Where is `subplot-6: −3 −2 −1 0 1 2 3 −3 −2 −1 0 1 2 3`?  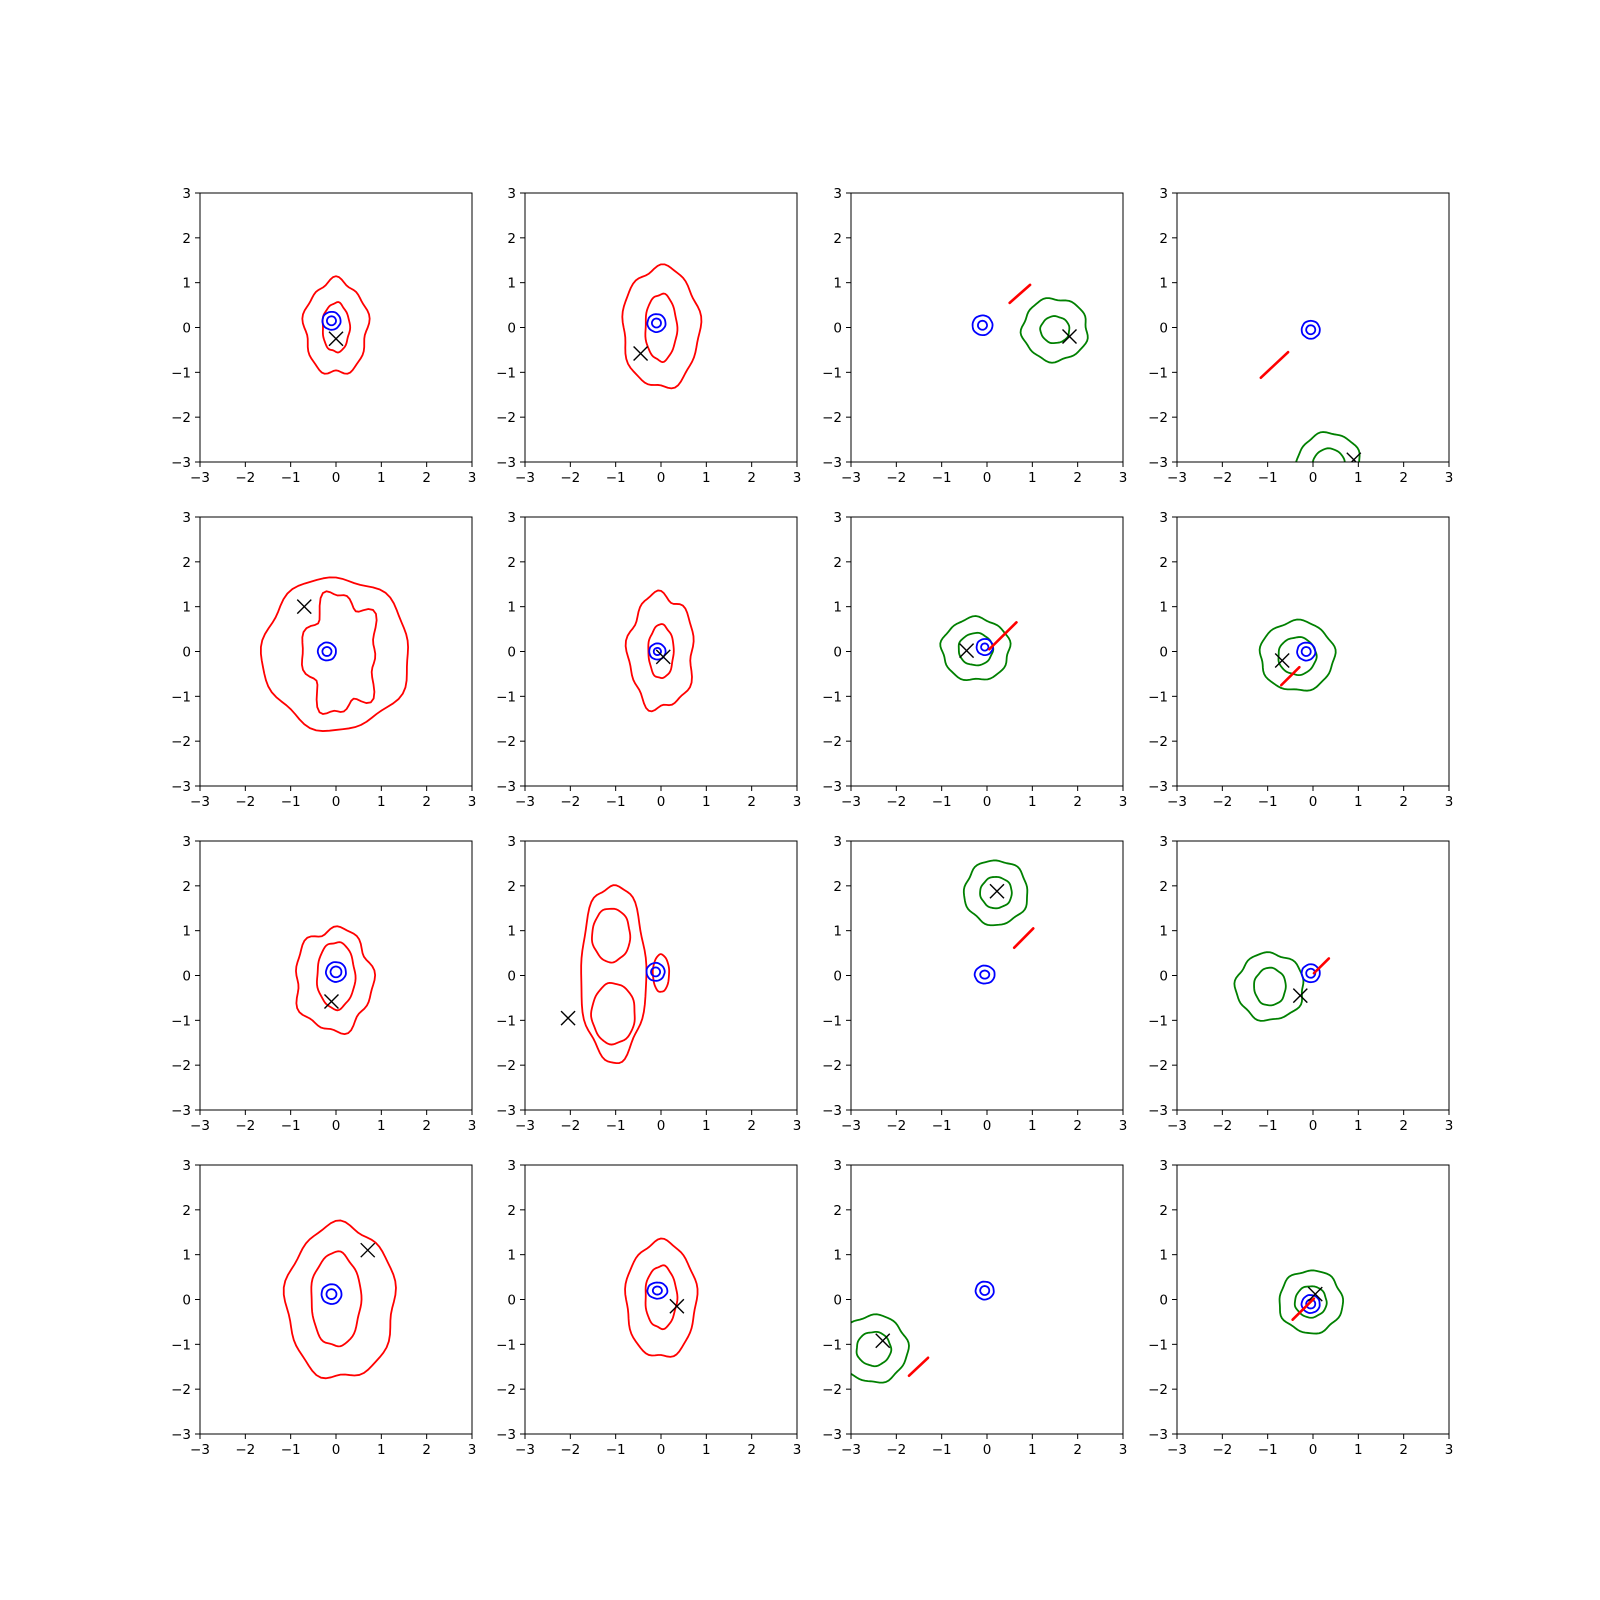 subplot-6: −3 −2 −1 0 1 2 3 −3 −2 −1 0 1 2 3 is located at coordinates (648, 660).